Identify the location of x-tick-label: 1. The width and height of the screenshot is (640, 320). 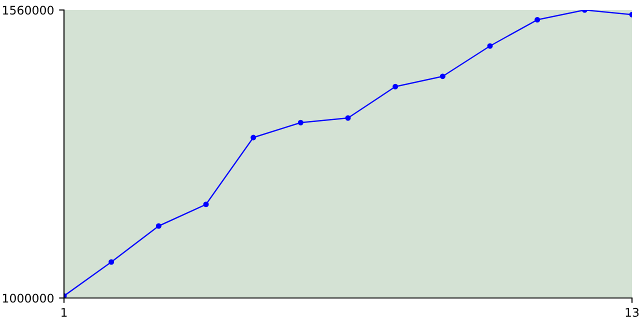
(64, 312).